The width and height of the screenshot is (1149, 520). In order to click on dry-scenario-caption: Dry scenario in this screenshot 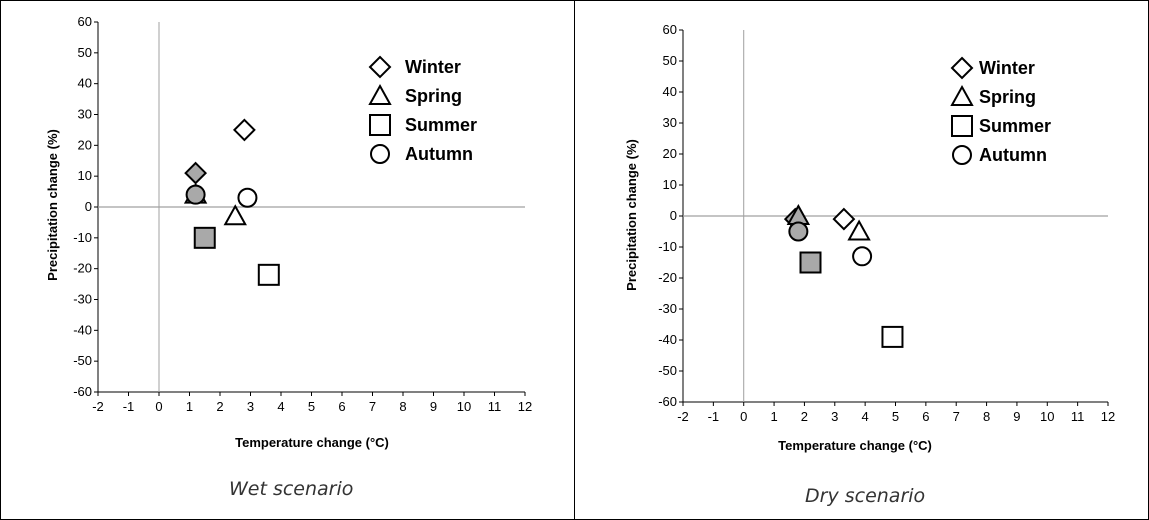, I will do `click(865, 496)`.